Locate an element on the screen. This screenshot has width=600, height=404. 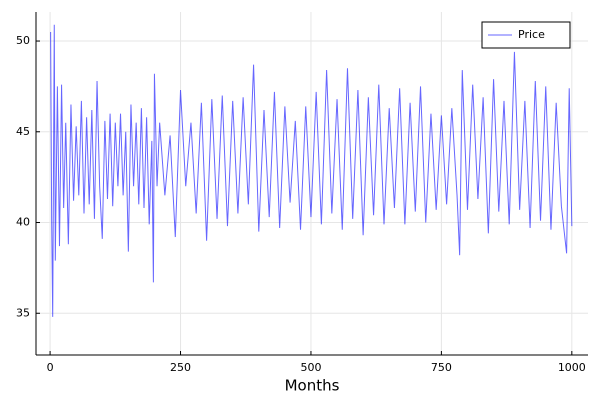
x-tick-label: 1000 is located at coordinates (572, 367).